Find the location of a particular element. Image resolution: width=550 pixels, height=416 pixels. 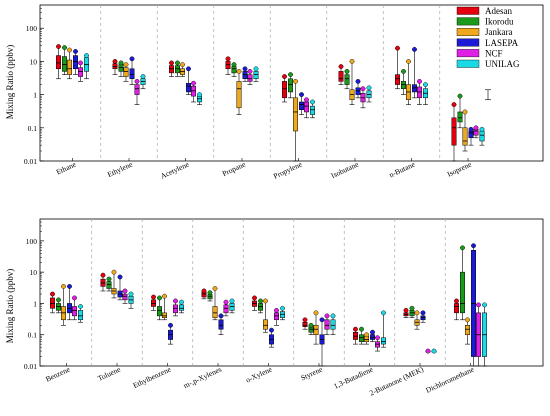

legend-swatch-adesan is located at coordinates (468, 10).